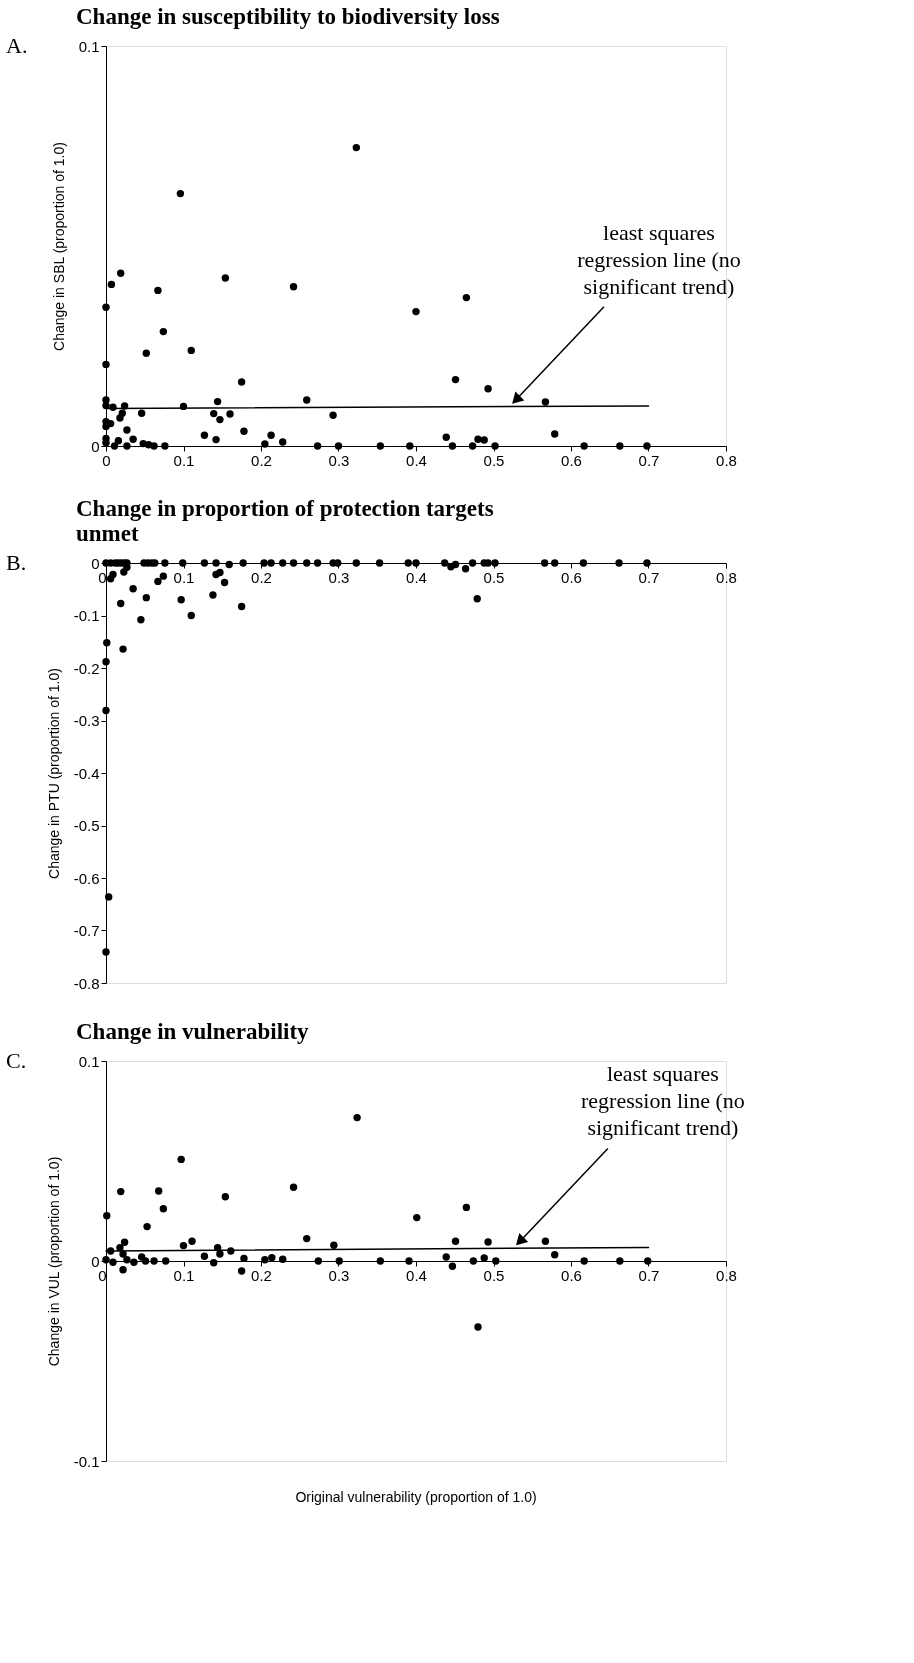 The width and height of the screenshot is (914, 1663). Describe the element at coordinates (17, 45) in the screenshot. I see `text: A.` at that location.